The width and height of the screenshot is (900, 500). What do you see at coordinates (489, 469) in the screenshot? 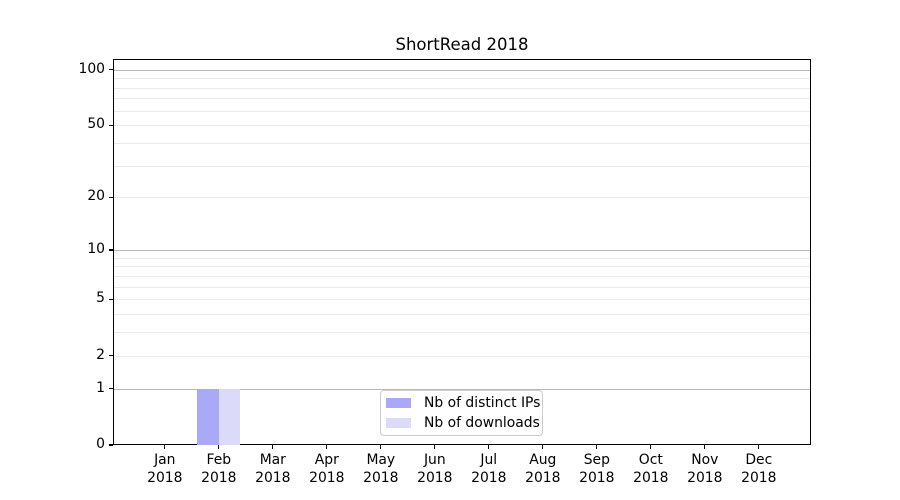
I see `x-tick-label: Jul 2018` at bounding box center [489, 469].